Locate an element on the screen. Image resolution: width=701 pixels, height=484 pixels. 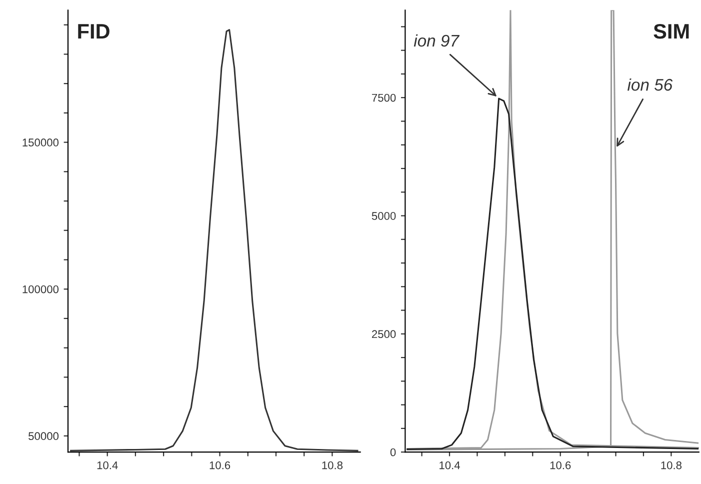
y-tick-label: 2500 is located at coordinates (384, 334).